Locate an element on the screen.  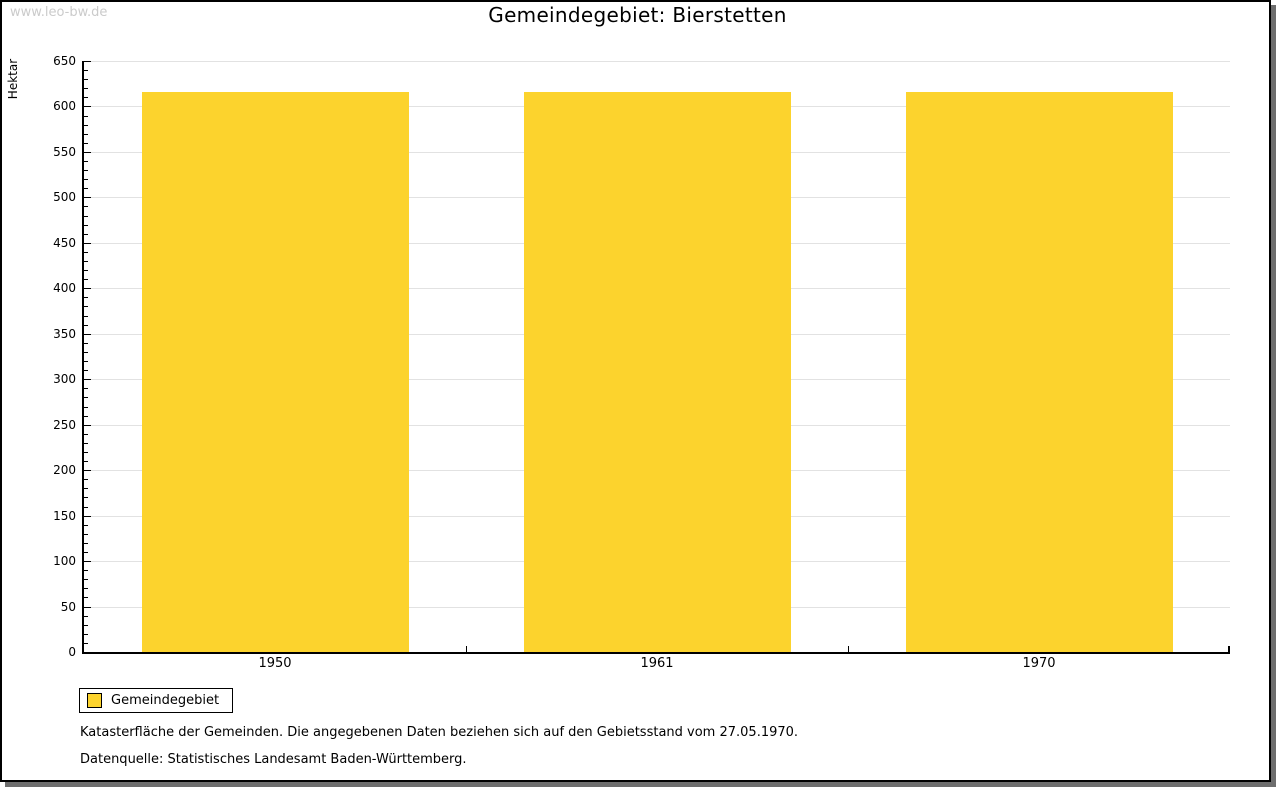
legend: Gemeindegebiet is located at coordinates (156, 700).